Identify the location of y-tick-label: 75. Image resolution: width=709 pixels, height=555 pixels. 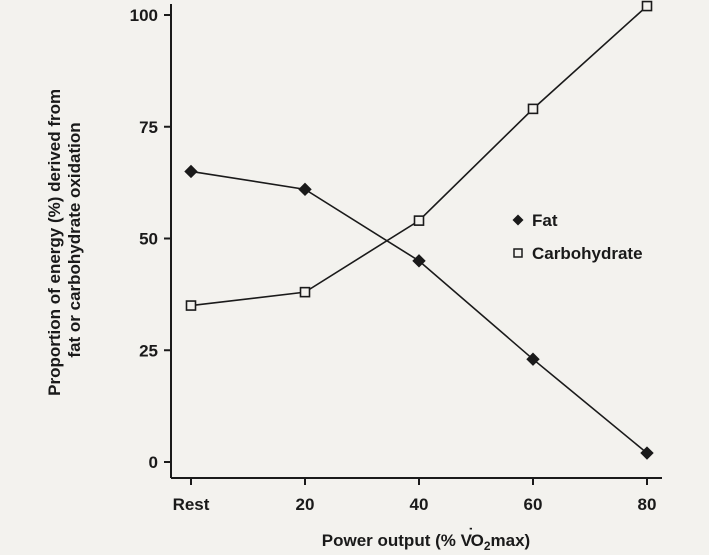
(148, 127).